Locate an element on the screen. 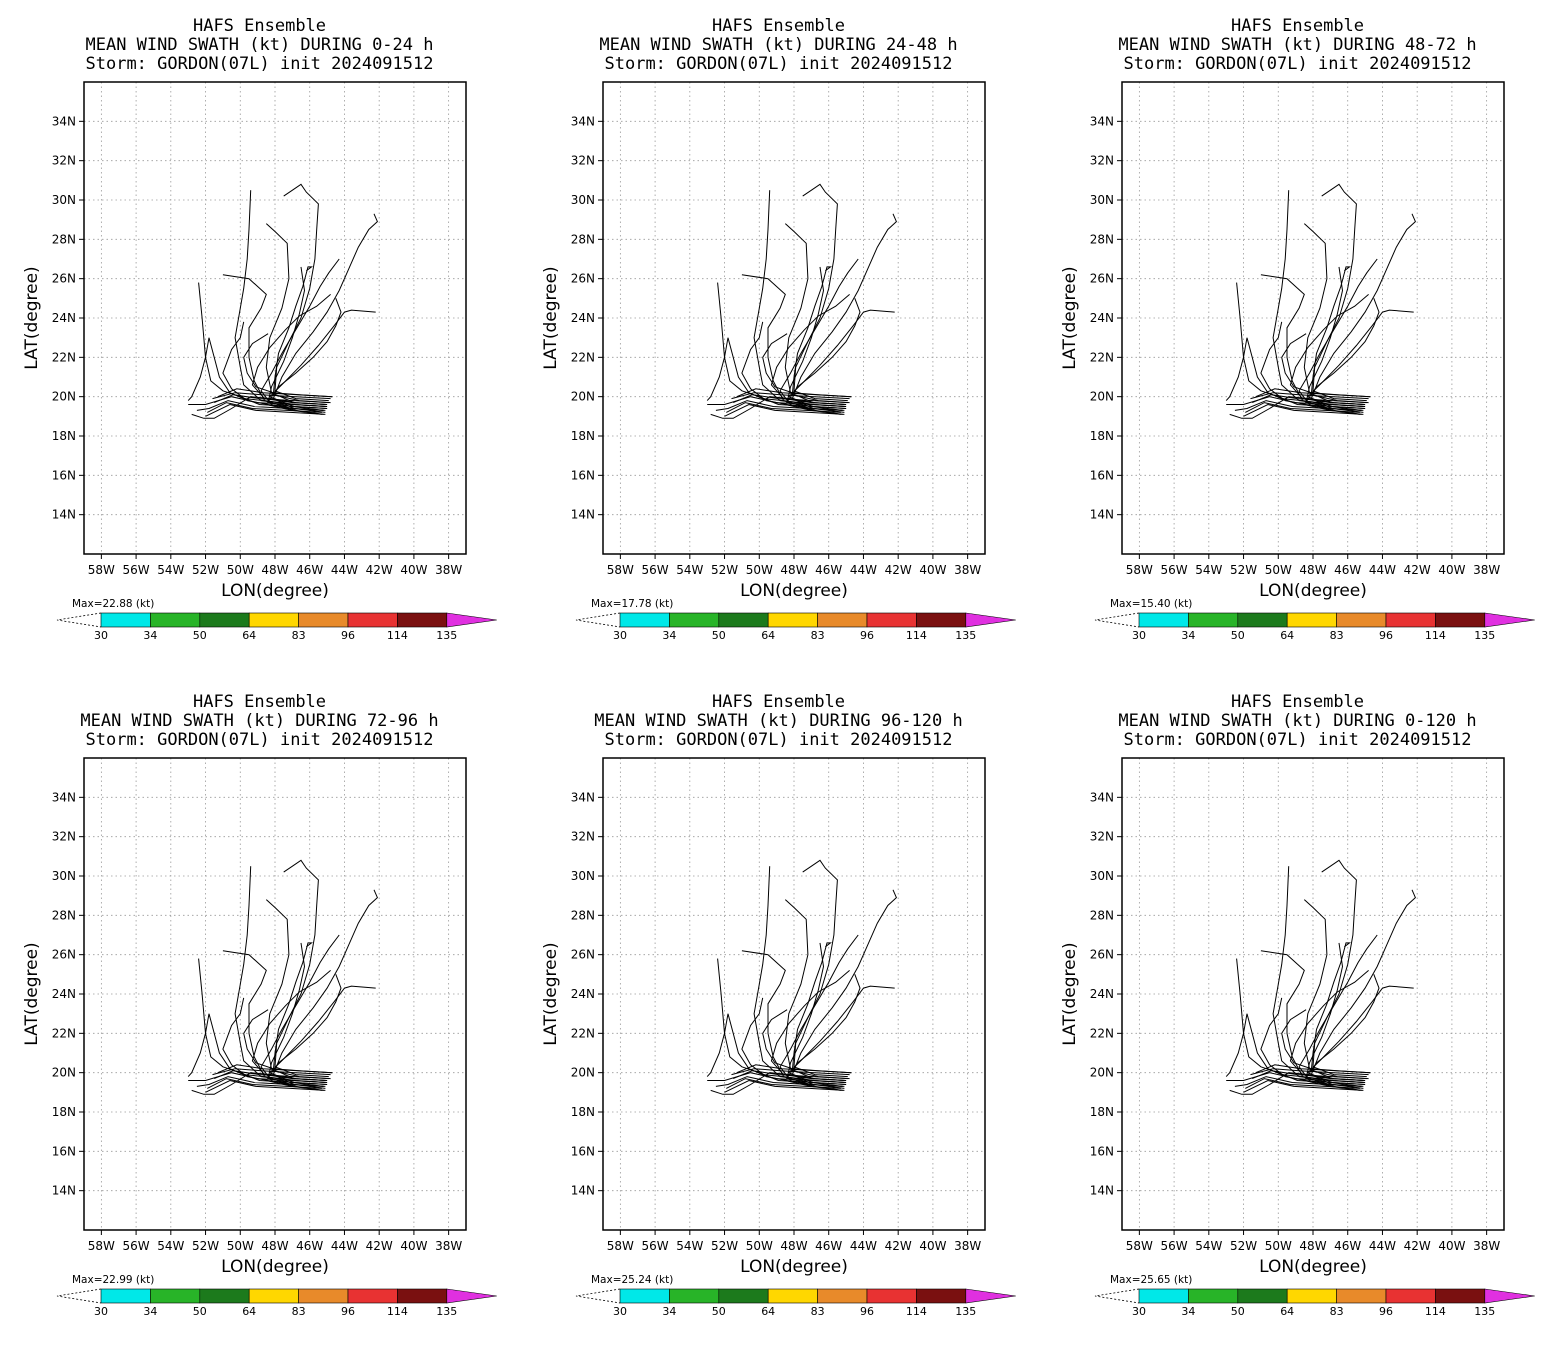  x-tick-label: 46W is located at coordinates (309, 570).